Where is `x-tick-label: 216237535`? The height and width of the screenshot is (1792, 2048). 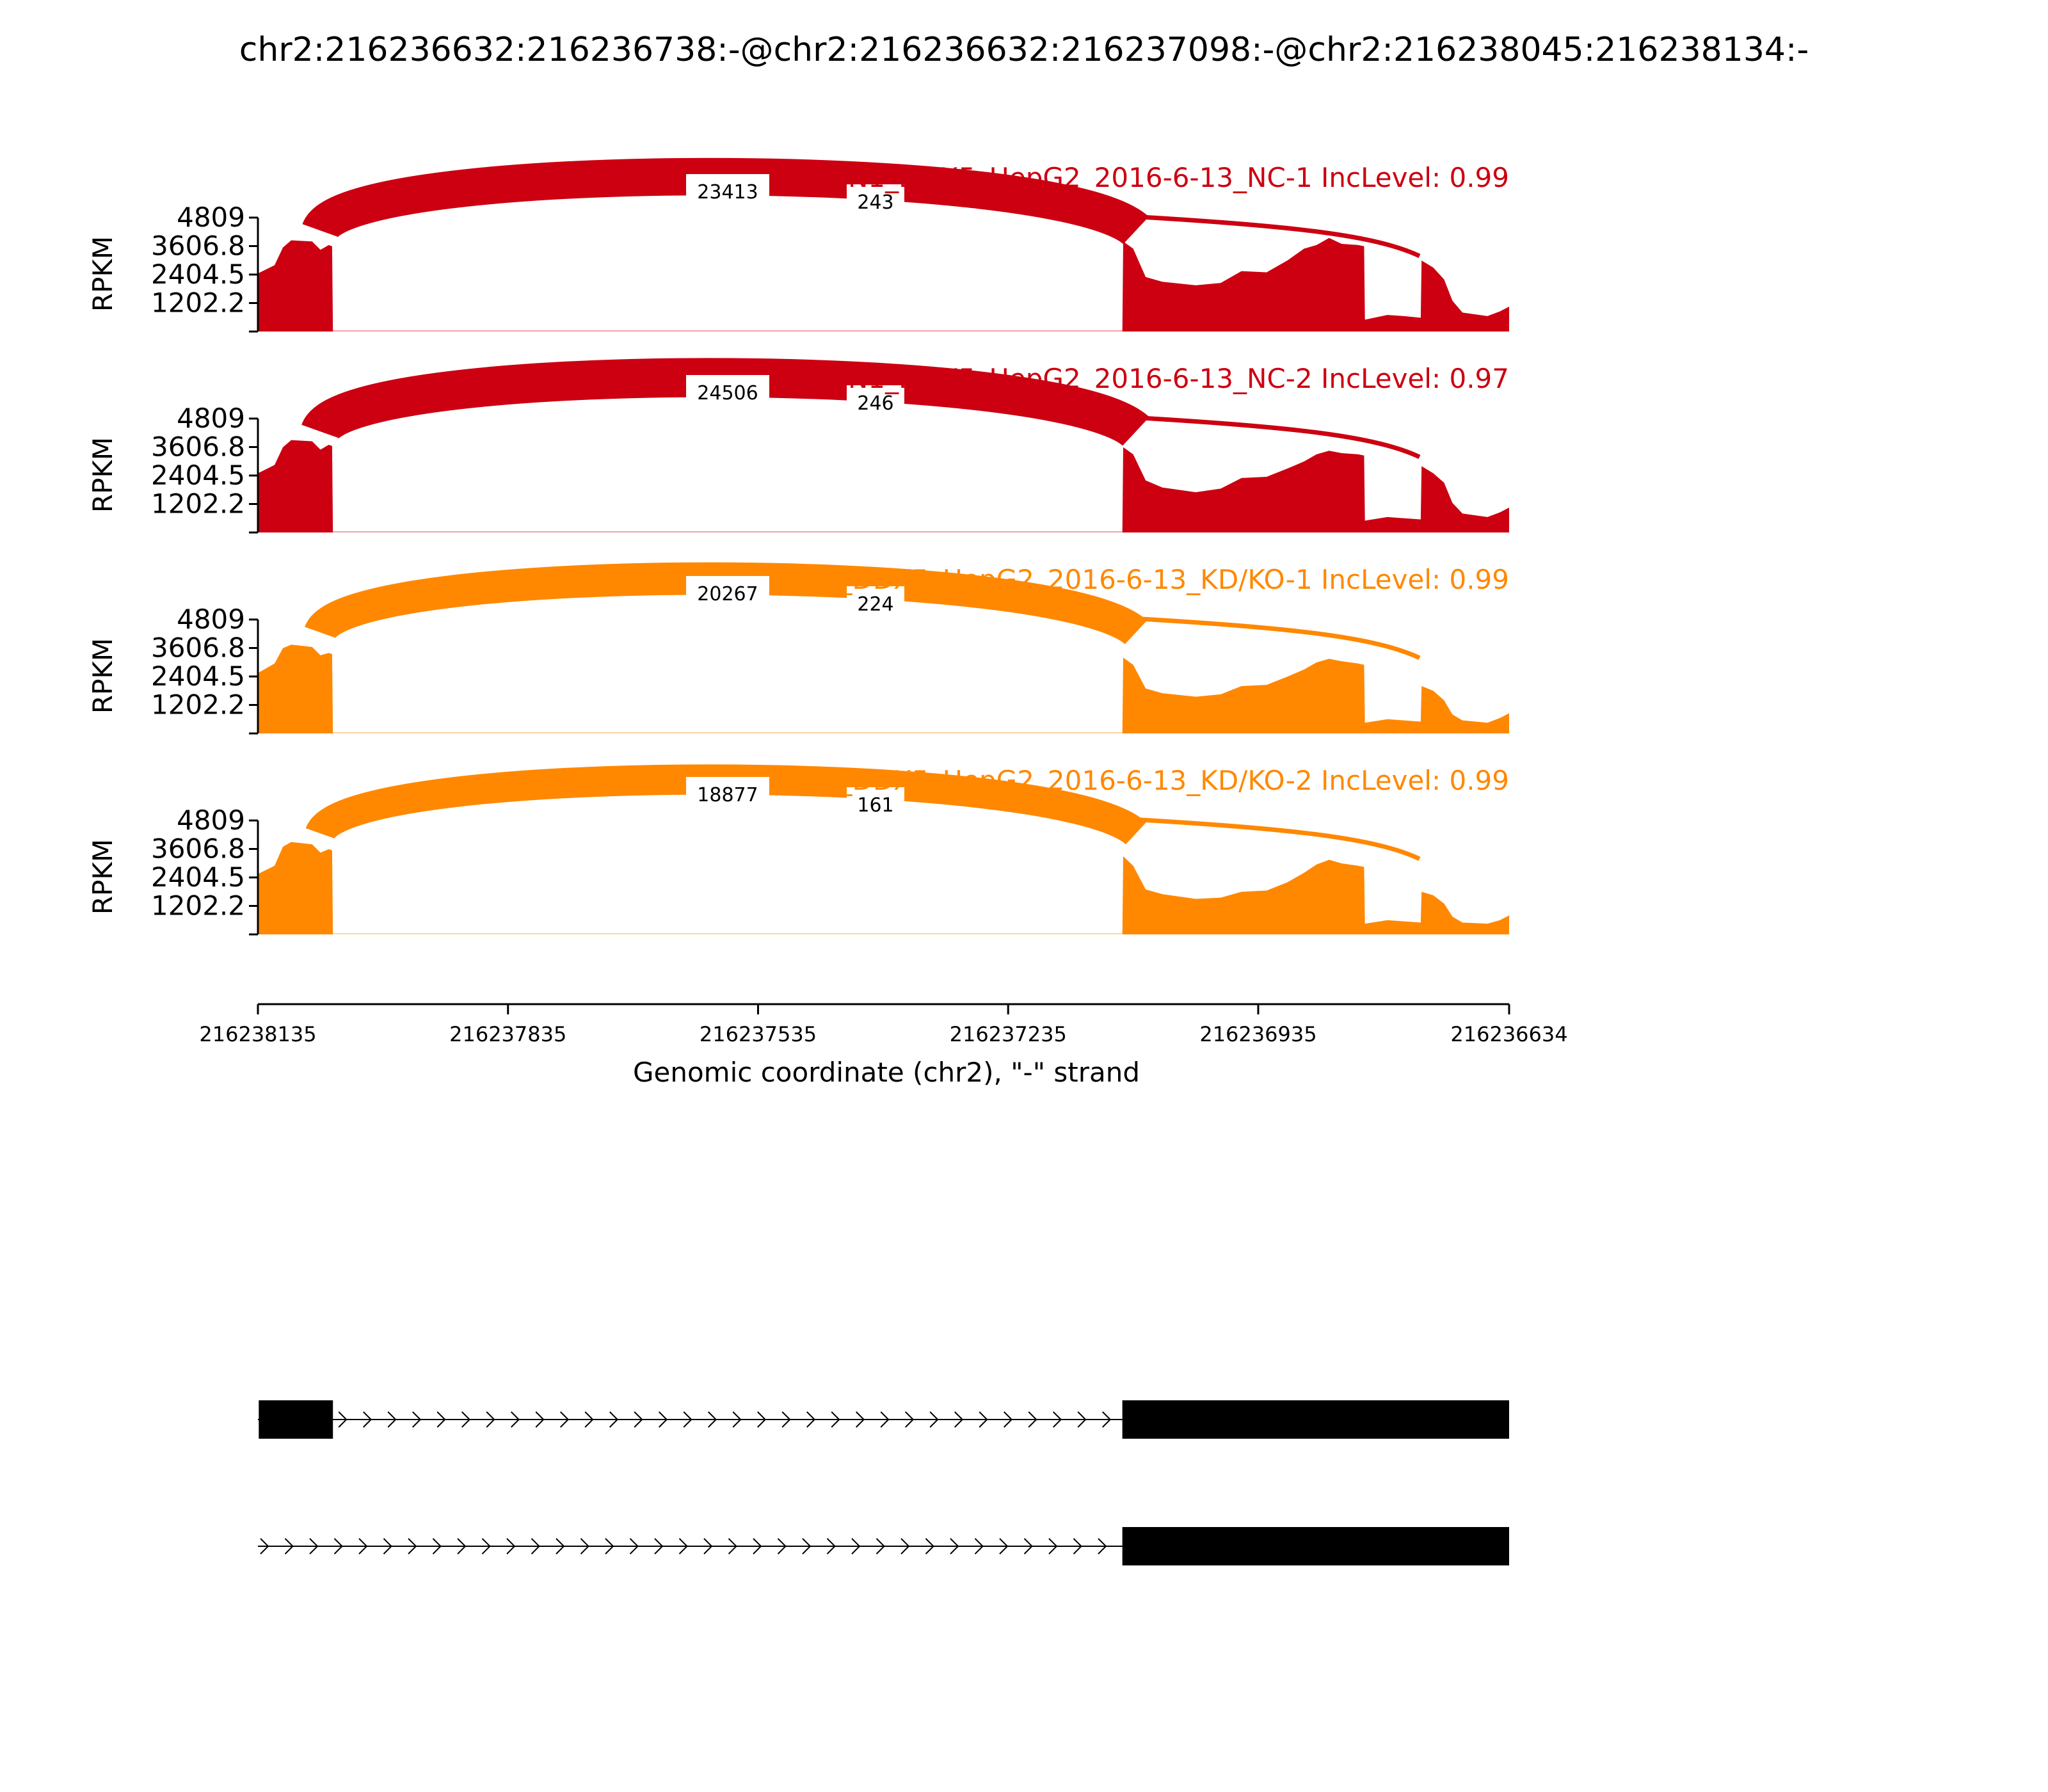 x-tick-label: 216237535 is located at coordinates (758, 1034).